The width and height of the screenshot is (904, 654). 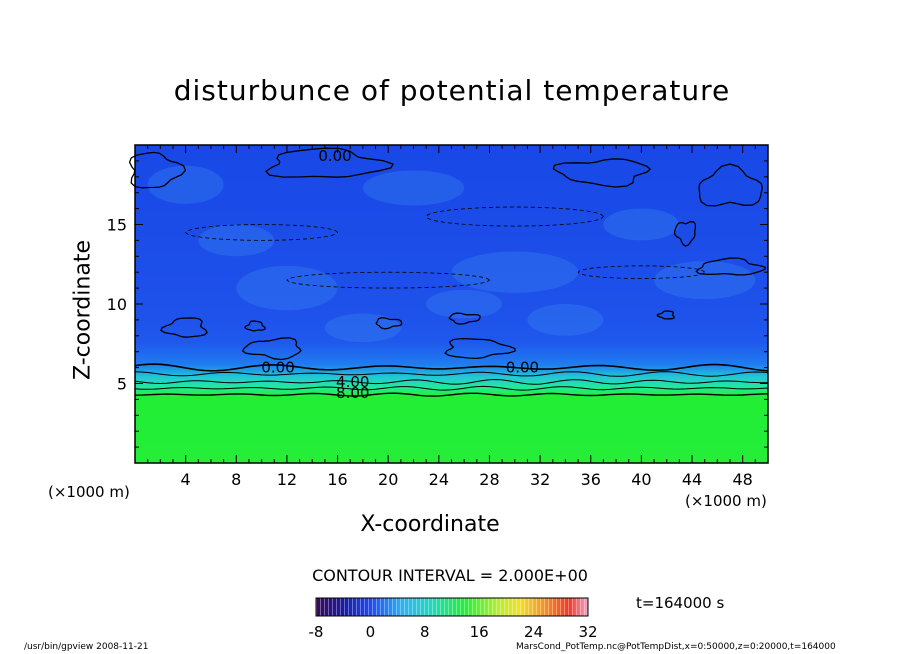 I want to click on x-unit-label-right: (×1000 m), so click(x=726, y=501).